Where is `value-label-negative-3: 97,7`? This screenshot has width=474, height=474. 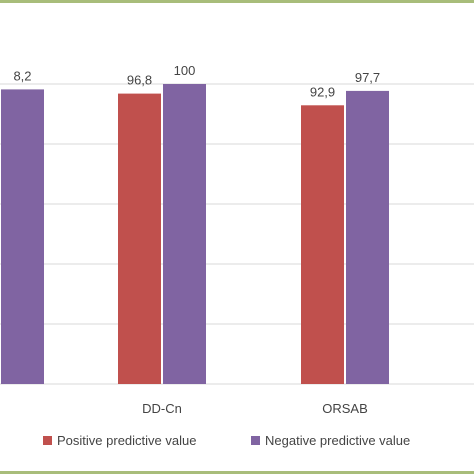
value-label-negative-3: 97,7 is located at coordinates (367, 77).